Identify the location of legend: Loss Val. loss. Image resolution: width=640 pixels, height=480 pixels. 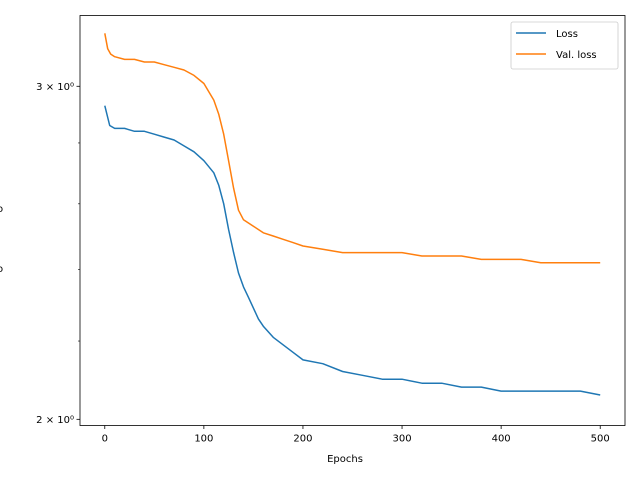
(564, 45).